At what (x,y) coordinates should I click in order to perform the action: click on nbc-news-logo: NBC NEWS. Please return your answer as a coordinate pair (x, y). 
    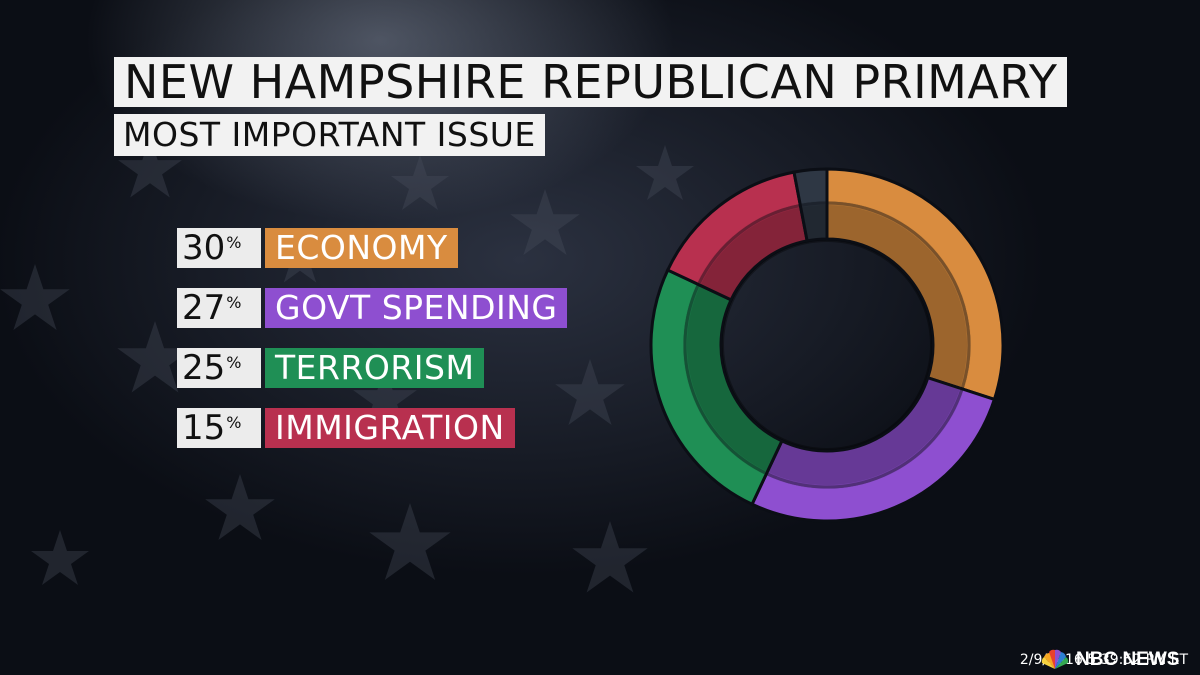
    Looking at the image, I should click on (1115, 660).